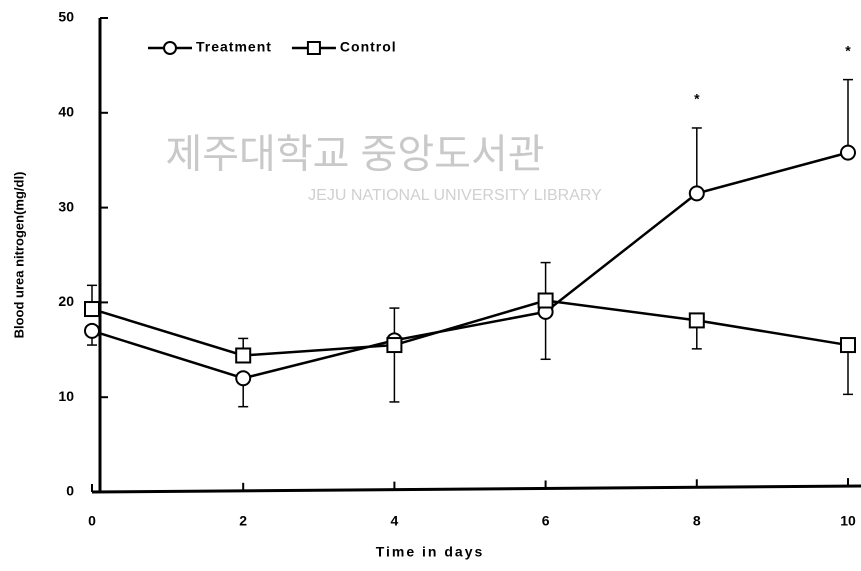 This screenshot has height=571, width=861. What do you see at coordinates (66, 396) in the screenshot?
I see `y-tick-label: 10` at bounding box center [66, 396].